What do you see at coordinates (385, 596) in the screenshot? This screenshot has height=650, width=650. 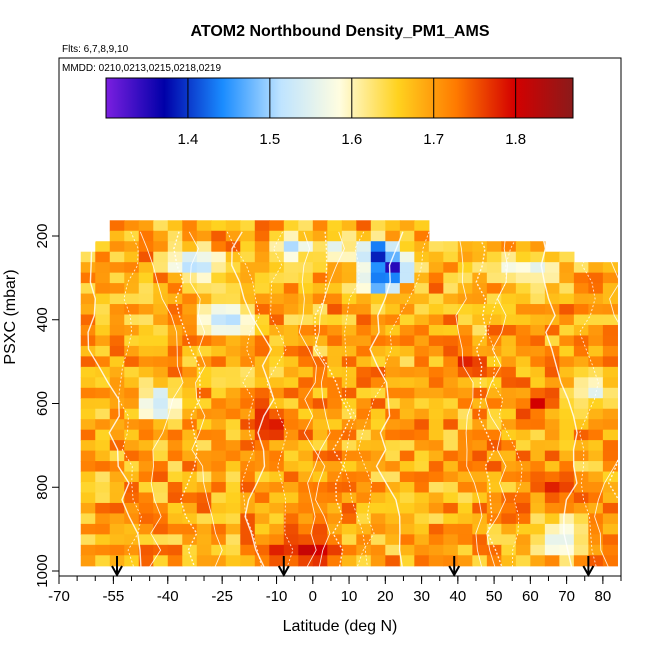 I see `x-tick-label: 20` at bounding box center [385, 596].